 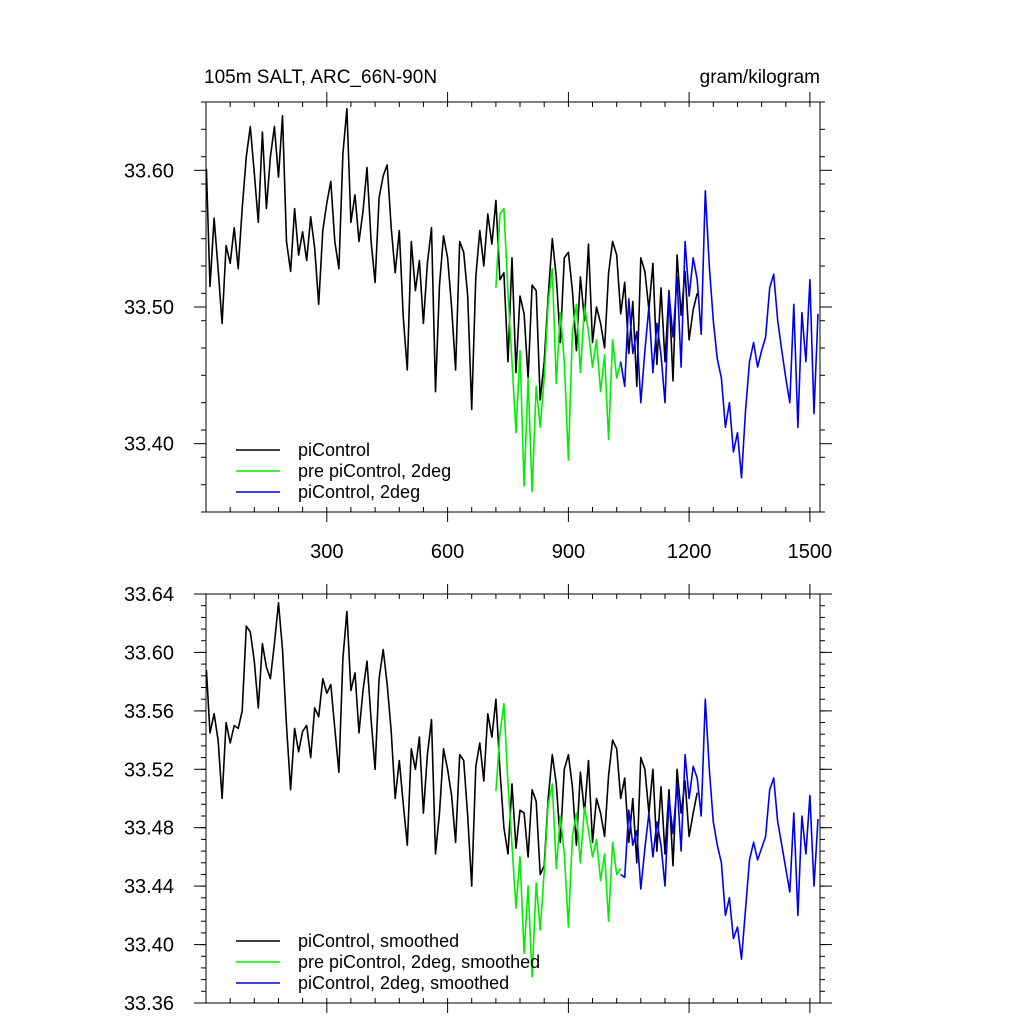 What do you see at coordinates (359, 492) in the screenshot?
I see `legend-label: piControl, 2deg` at bounding box center [359, 492].